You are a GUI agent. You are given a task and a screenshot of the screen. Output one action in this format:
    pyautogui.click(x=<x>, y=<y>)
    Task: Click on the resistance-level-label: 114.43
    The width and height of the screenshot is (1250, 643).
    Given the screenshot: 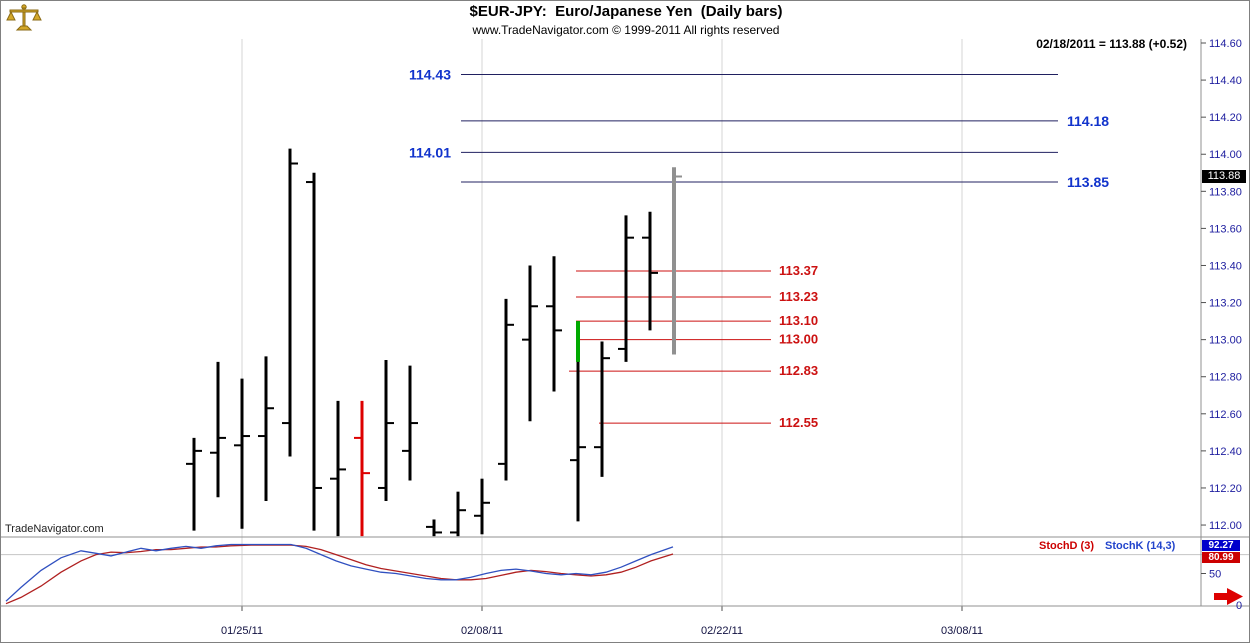 What is the action you would take?
    pyautogui.click(x=430, y=75)
    